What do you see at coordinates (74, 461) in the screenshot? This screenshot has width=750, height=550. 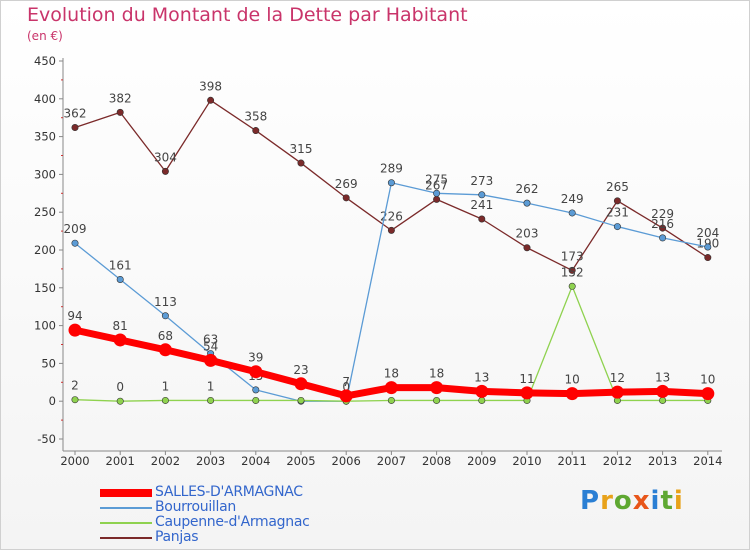 I see `x-tick-label: 2000` at bounding box center [74, 461].